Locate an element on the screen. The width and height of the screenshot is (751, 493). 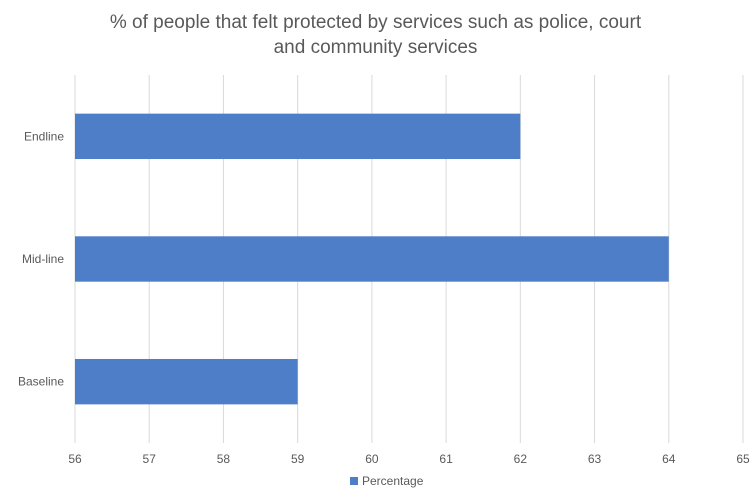
x-tick-label: 62 is located at coordinates (521, 459).